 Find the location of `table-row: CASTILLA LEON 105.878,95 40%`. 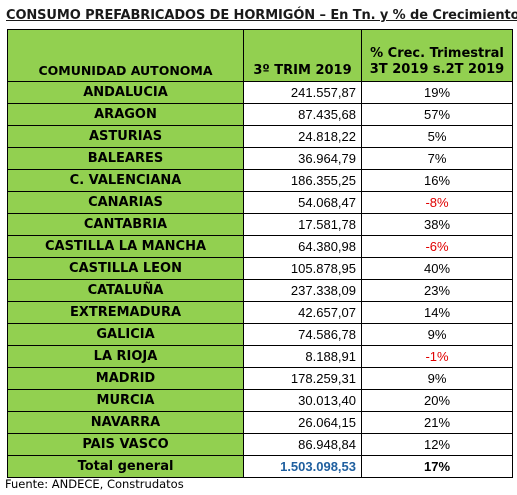

table-row: CASTILLA LEON 105.878,95 40% is located at coordinates (260, 268).